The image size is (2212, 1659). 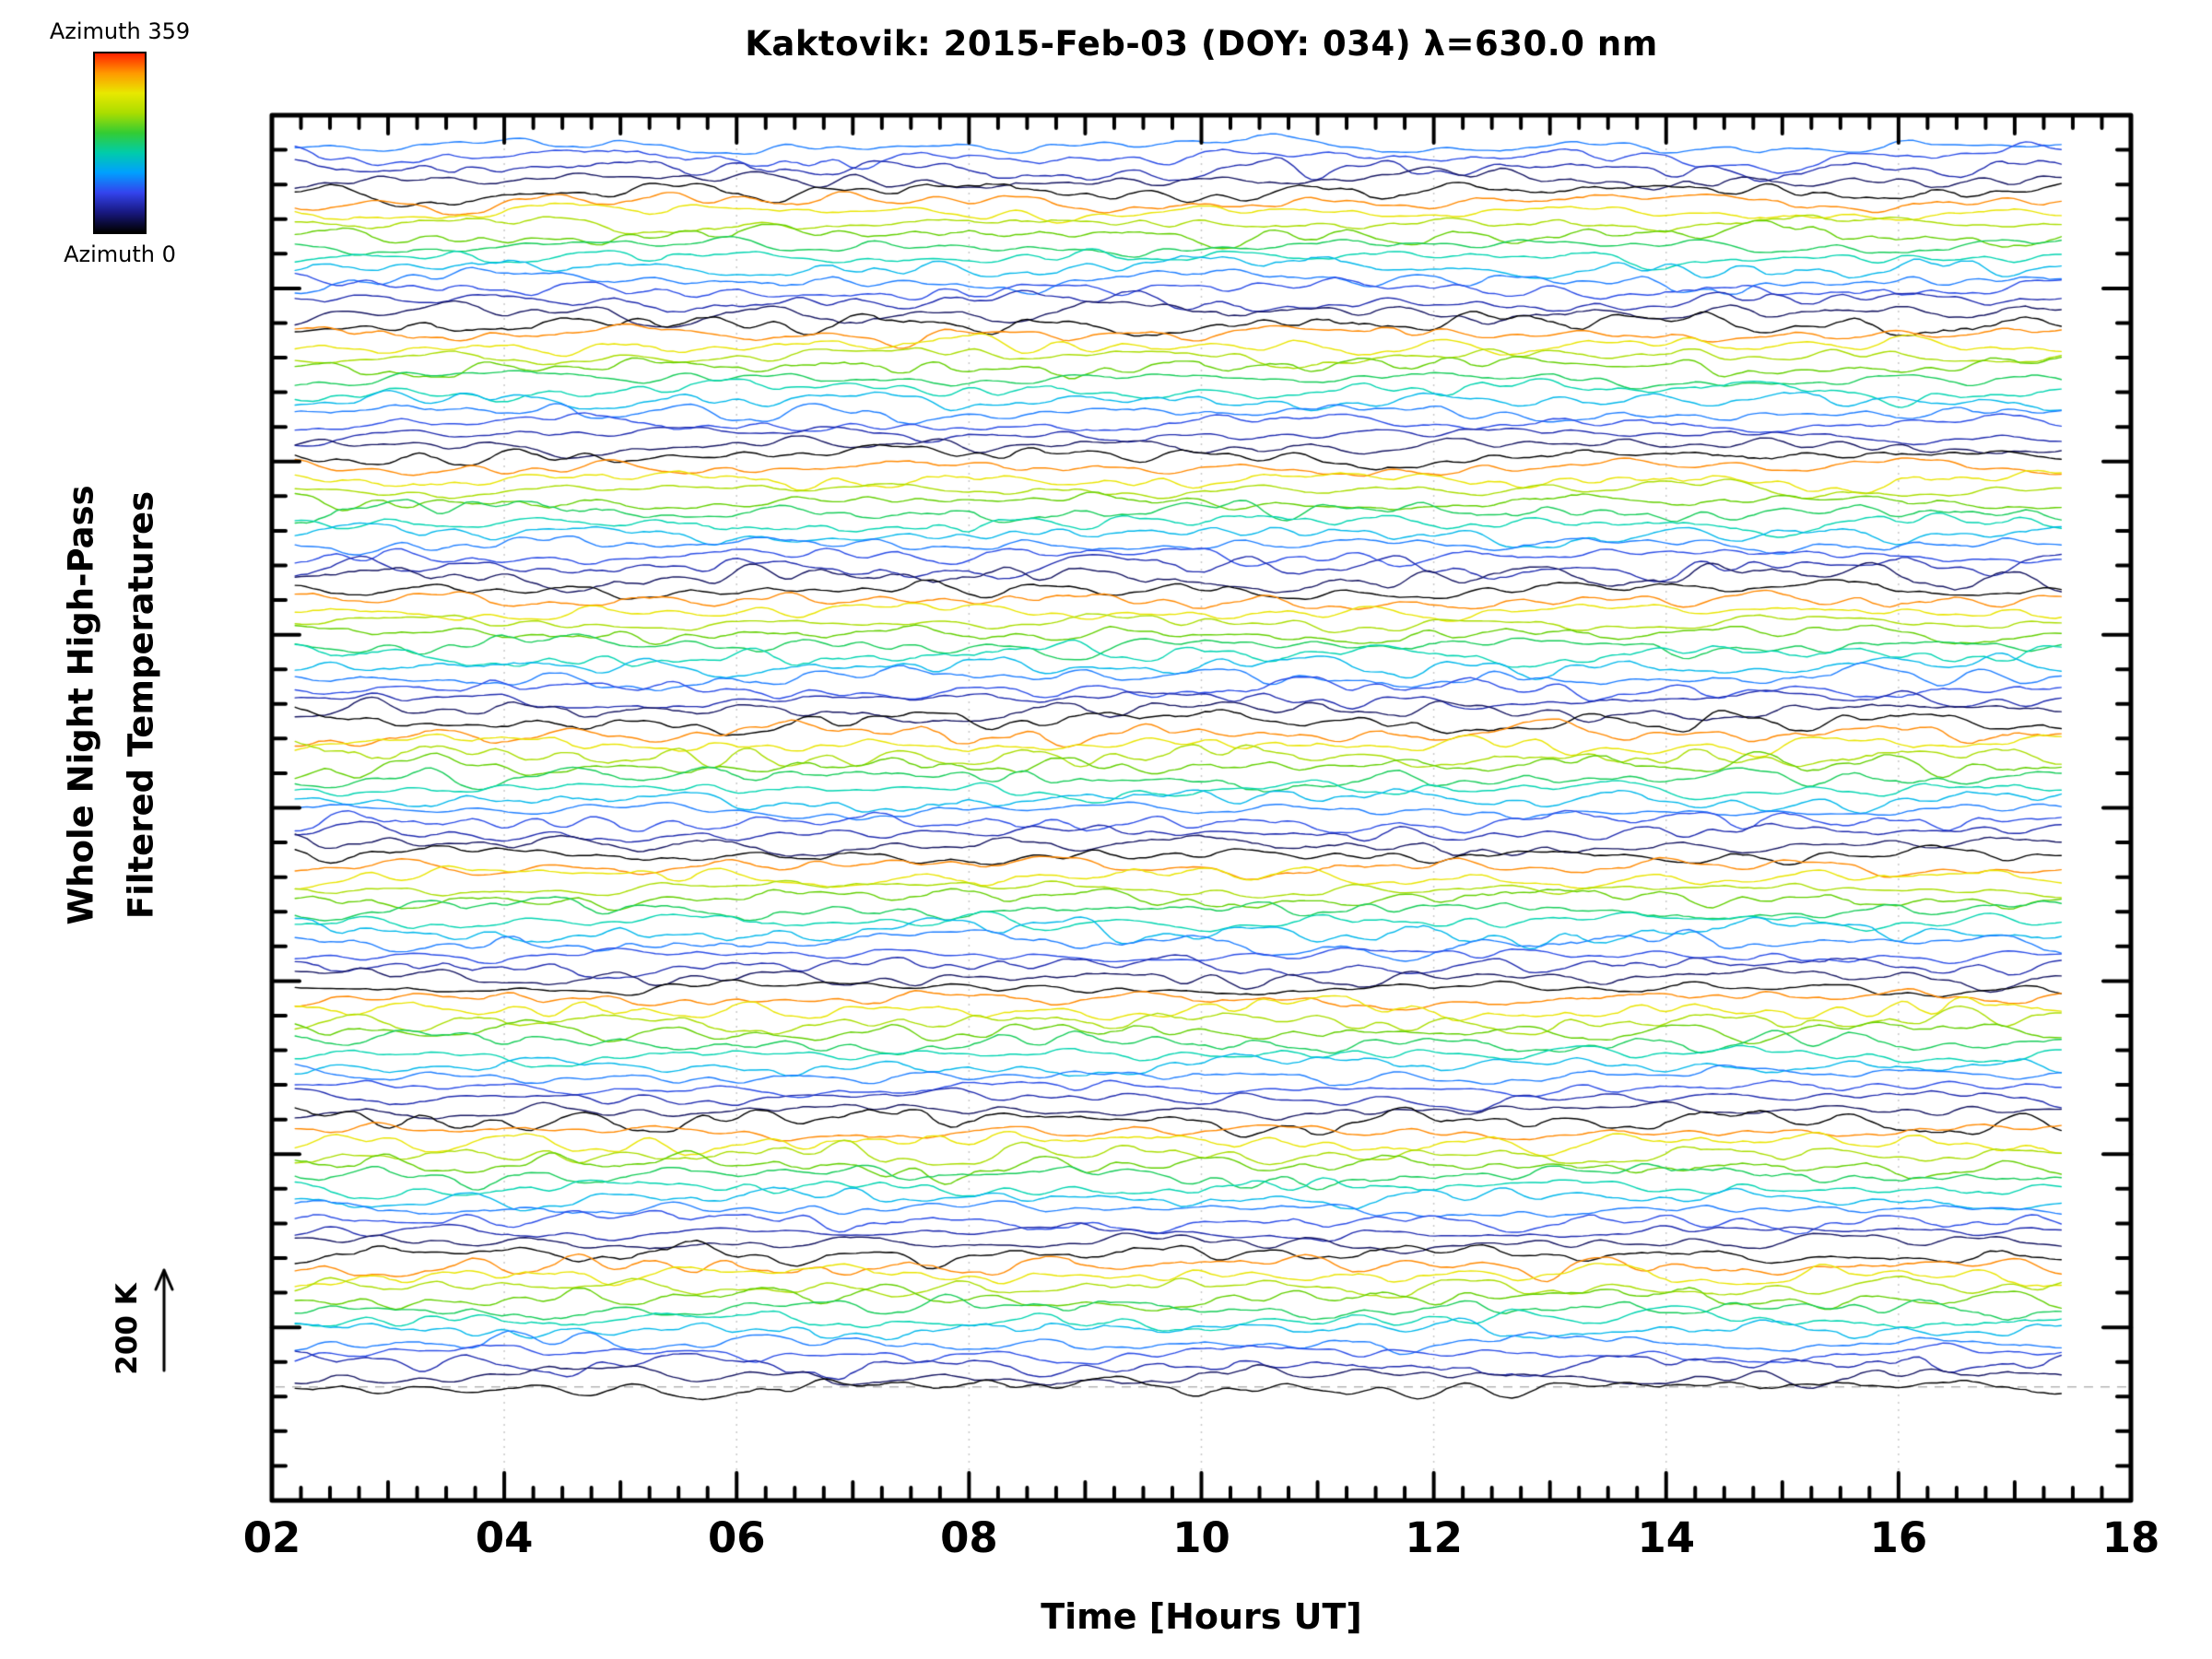 What do you see at coordinates (736, 1537) in the screenshot?
I see `x-tick-label: 06` at bounding box center [736, 1537].